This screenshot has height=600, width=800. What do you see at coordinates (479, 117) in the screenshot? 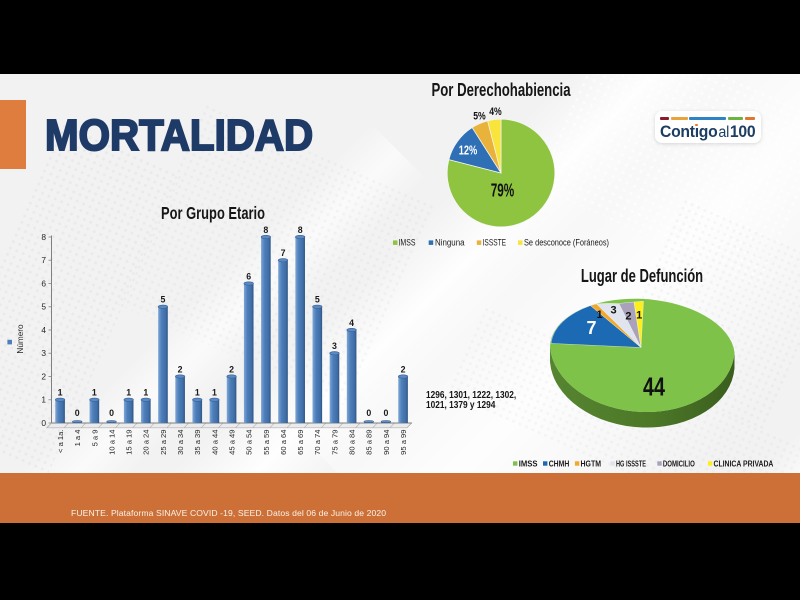
I see `svg-text: 5%` at bounding box center [479, 117].